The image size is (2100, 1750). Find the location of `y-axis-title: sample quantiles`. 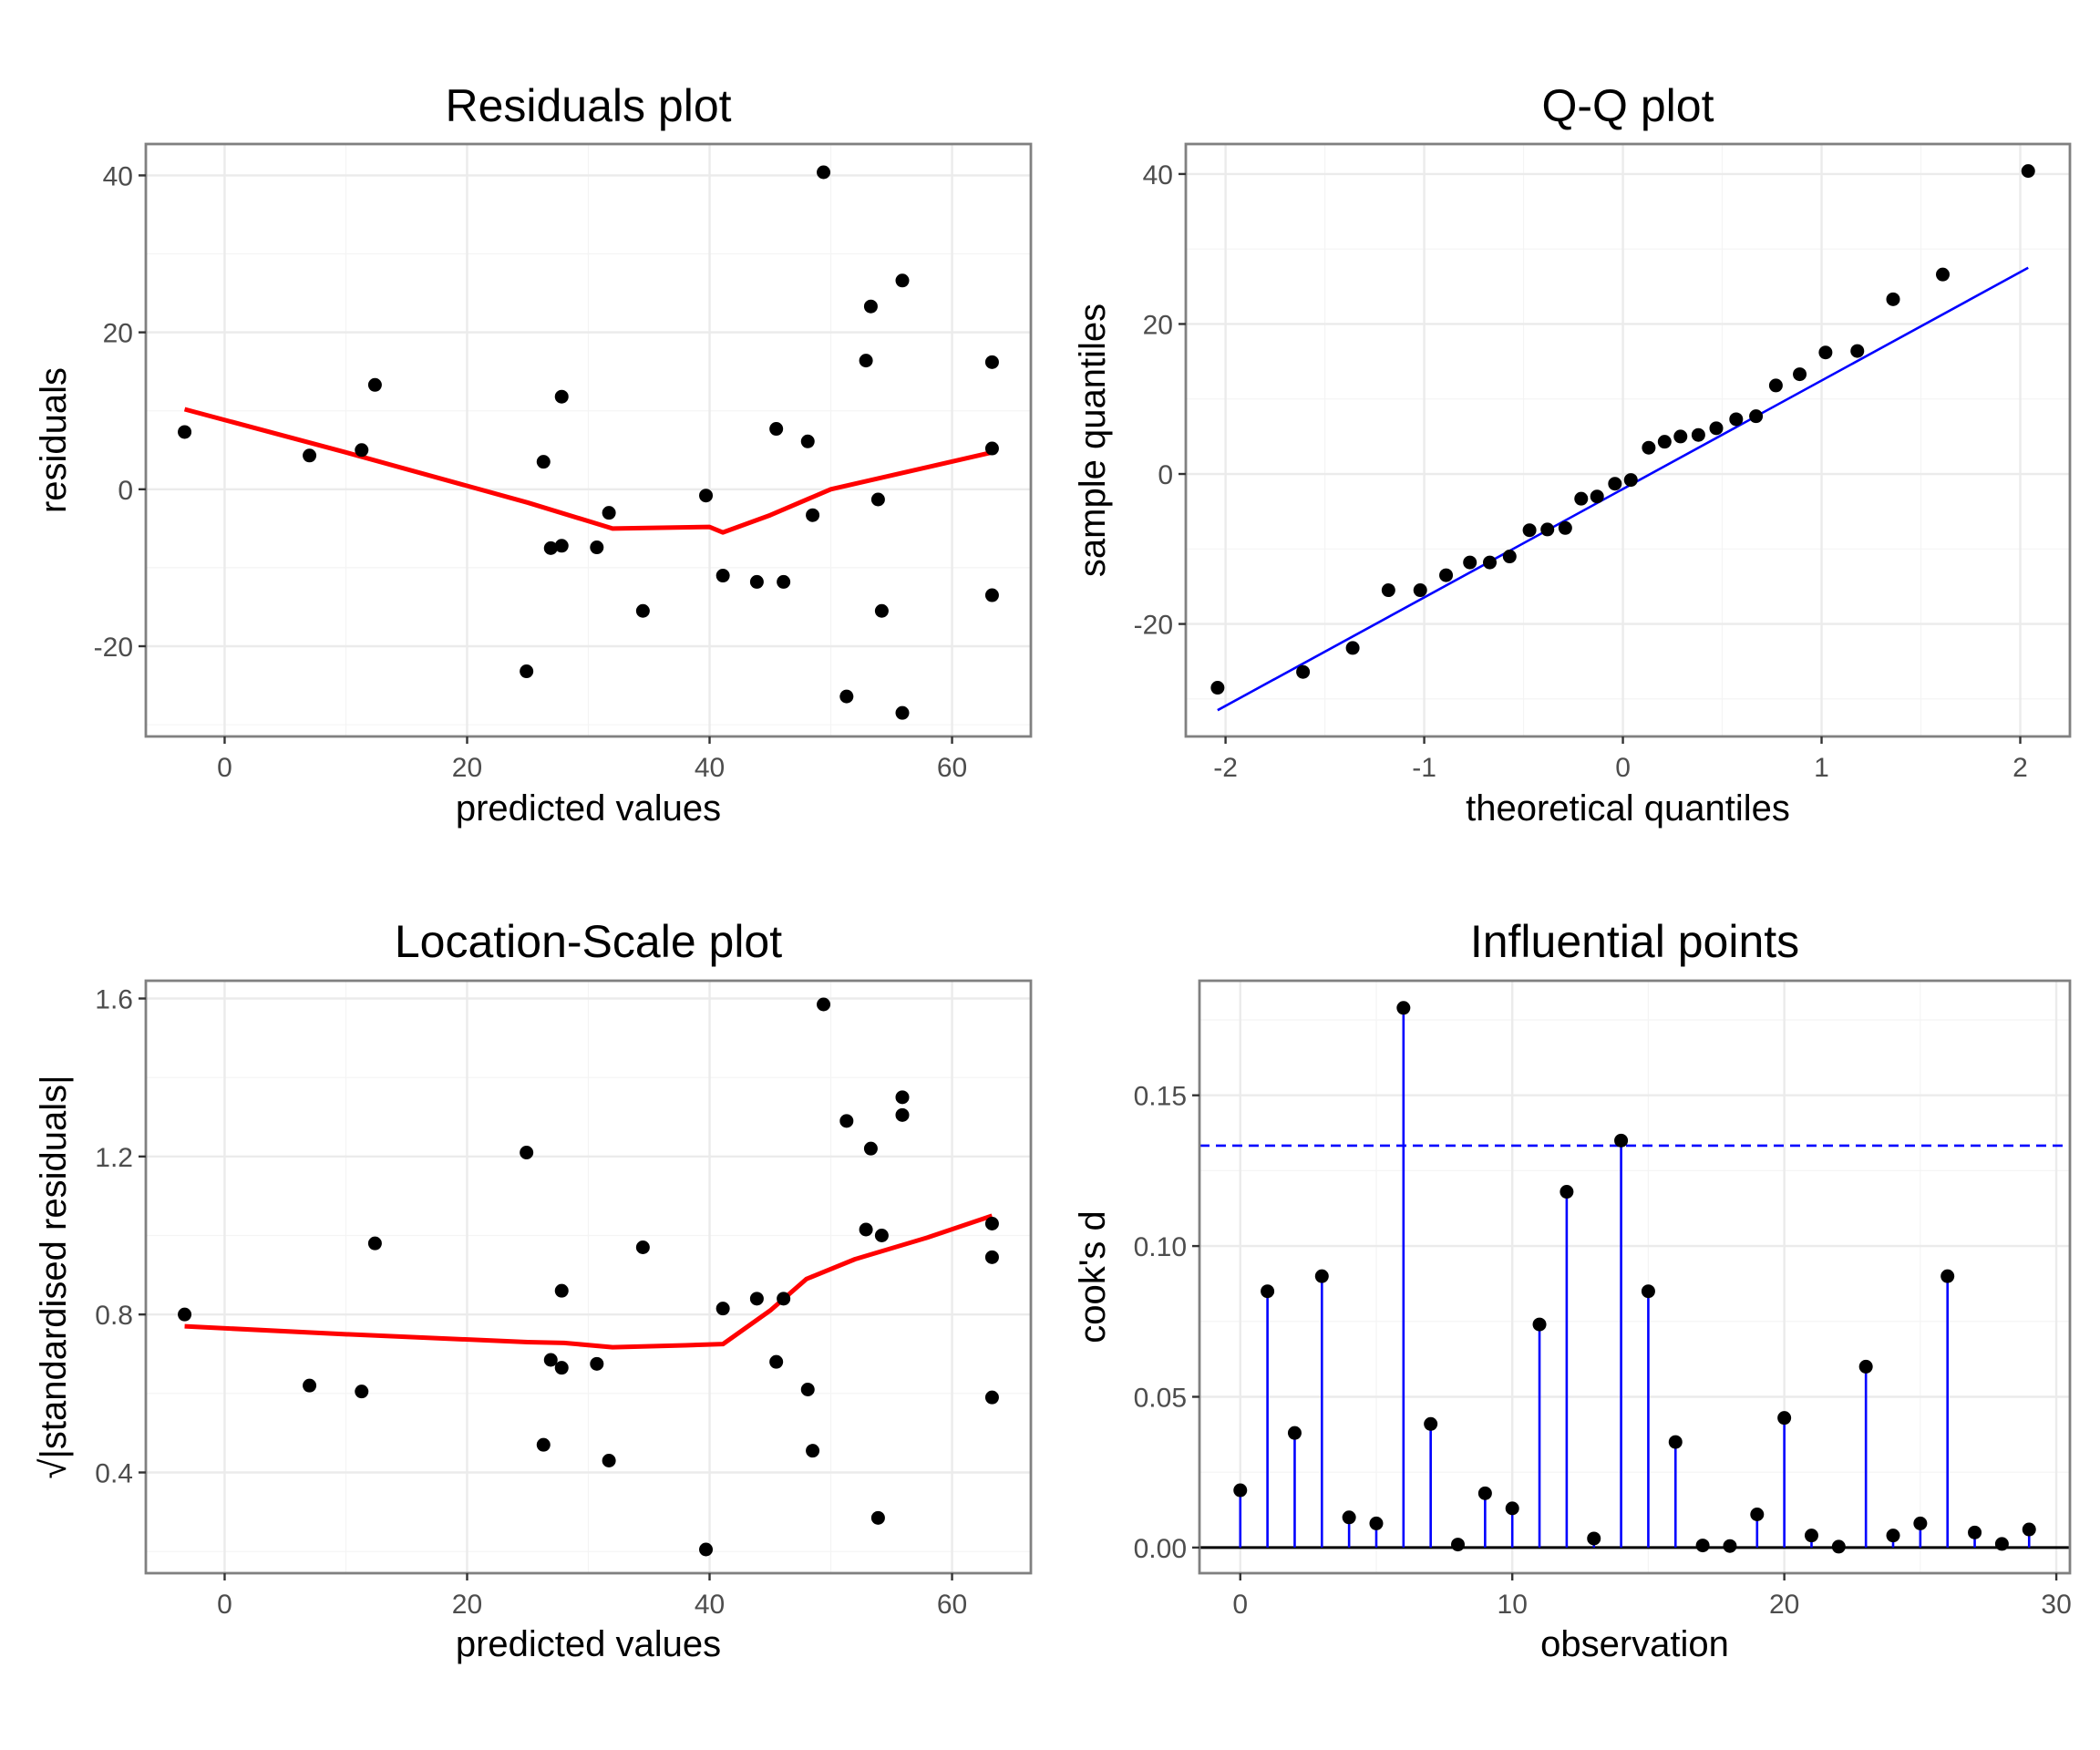

y-axis-title: sample quantiles is located at coordinates (1093, 440).